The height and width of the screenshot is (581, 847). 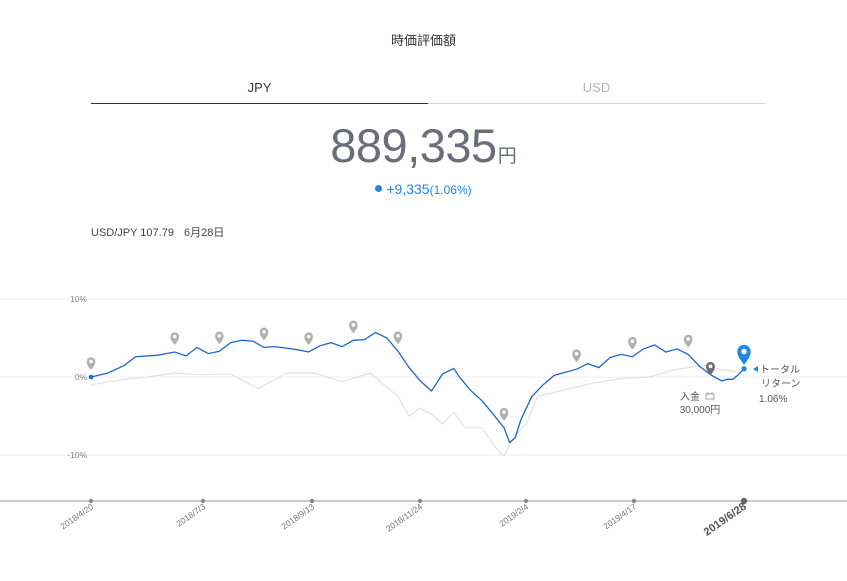 I want to click on fx-rate-value: USD/JPY 107.79, so click(x=132, y=233).